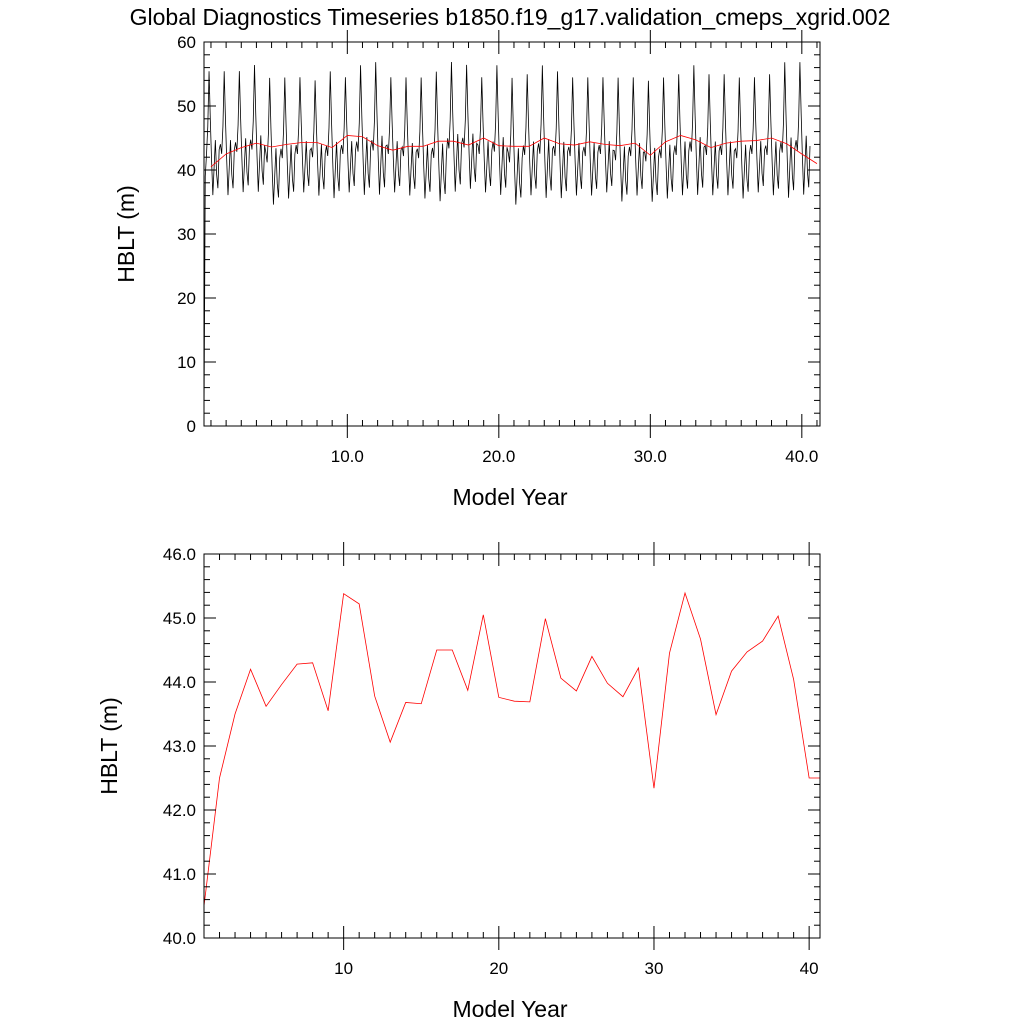  I want to click on bottom-y-tick-label: 43.0, so click(179, 746).